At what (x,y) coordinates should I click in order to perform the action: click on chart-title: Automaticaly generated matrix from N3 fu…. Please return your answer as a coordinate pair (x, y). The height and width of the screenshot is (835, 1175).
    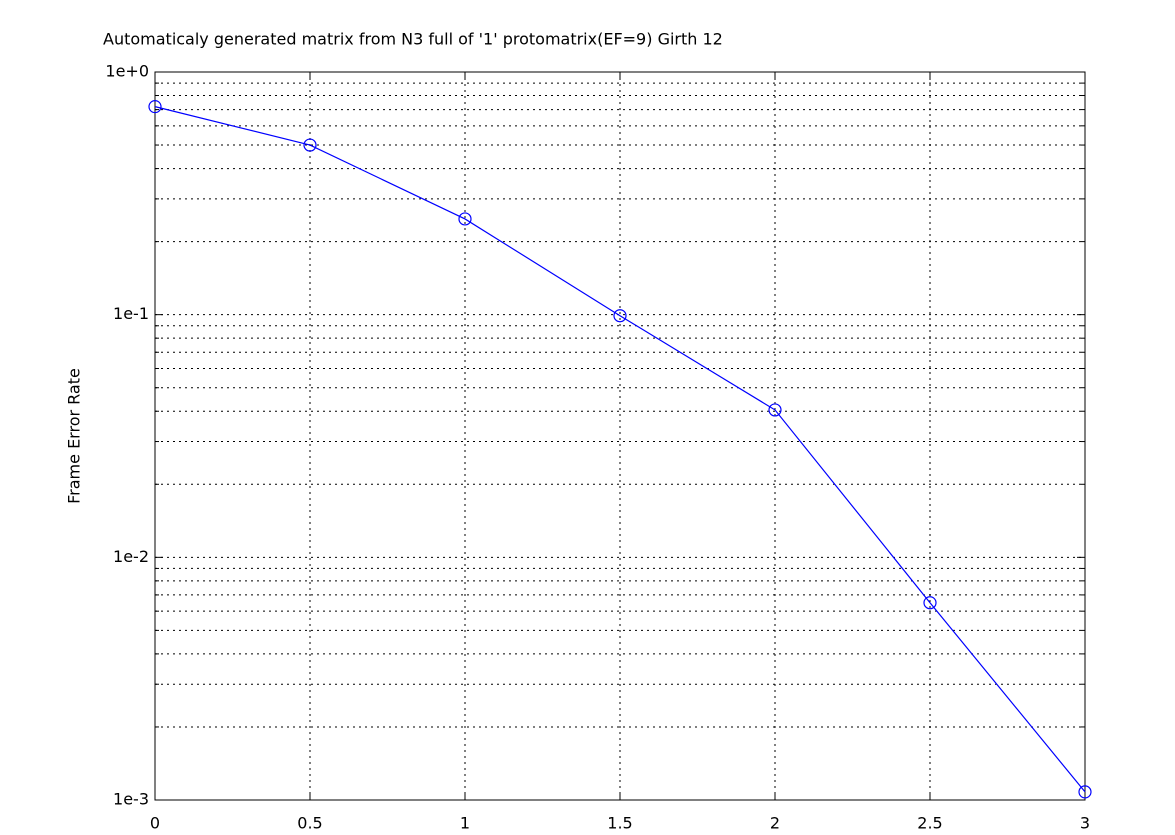
    Looking at the image, I should click on (413, 39).